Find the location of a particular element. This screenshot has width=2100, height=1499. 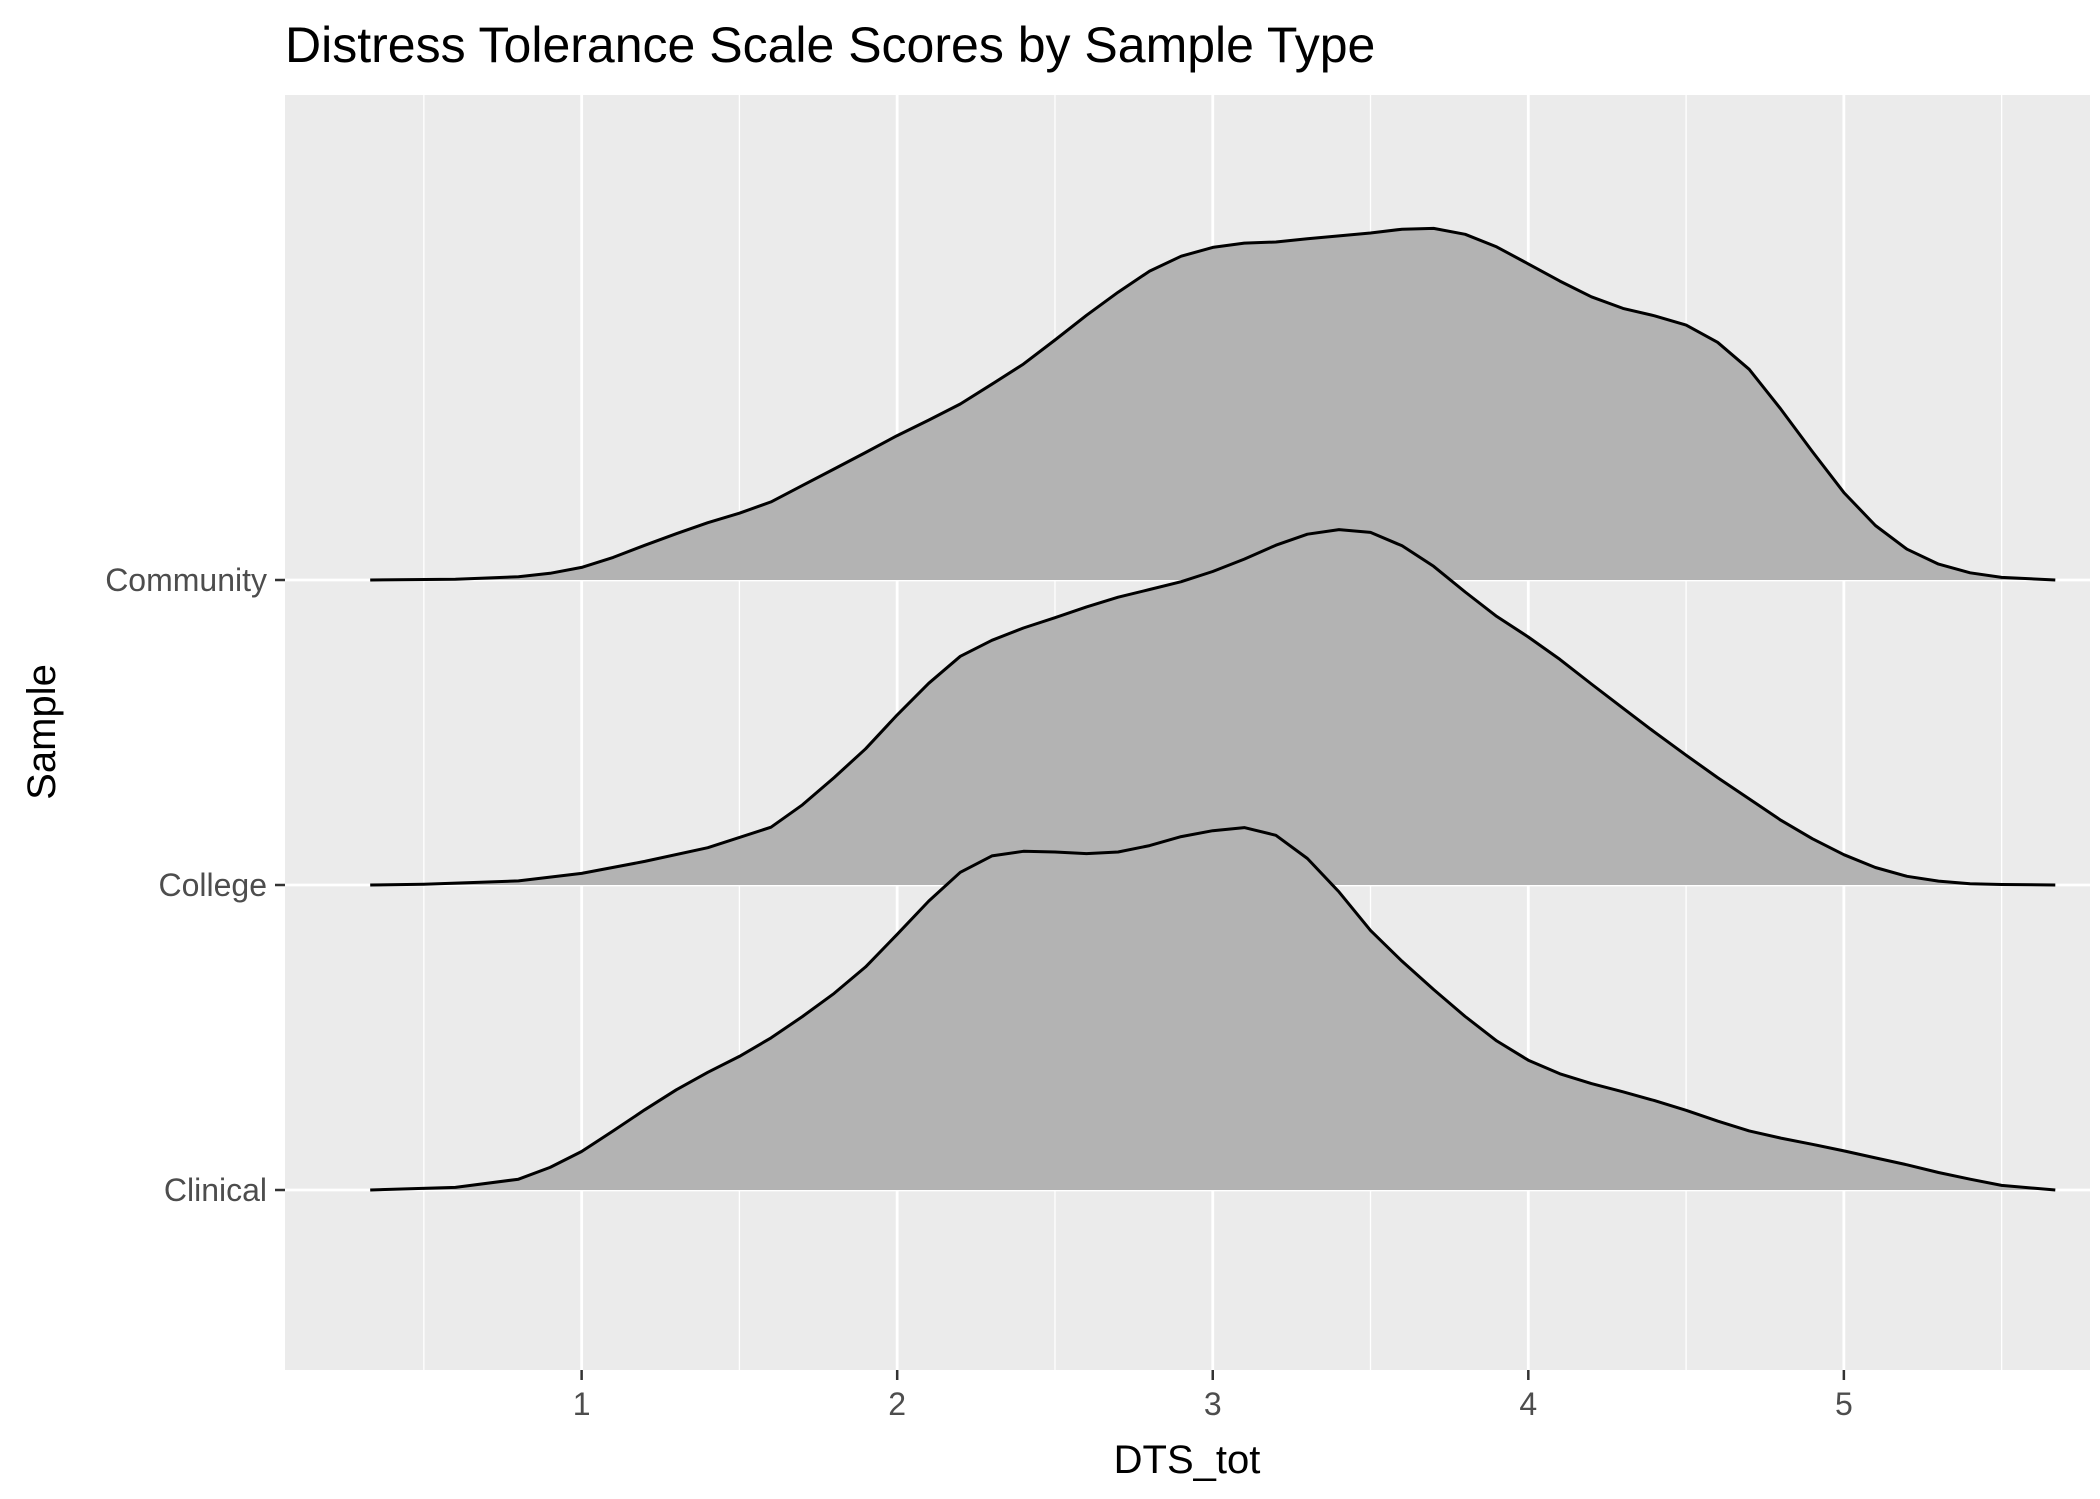

x-tick-label: 2 is located at coordinates (897, 1404).